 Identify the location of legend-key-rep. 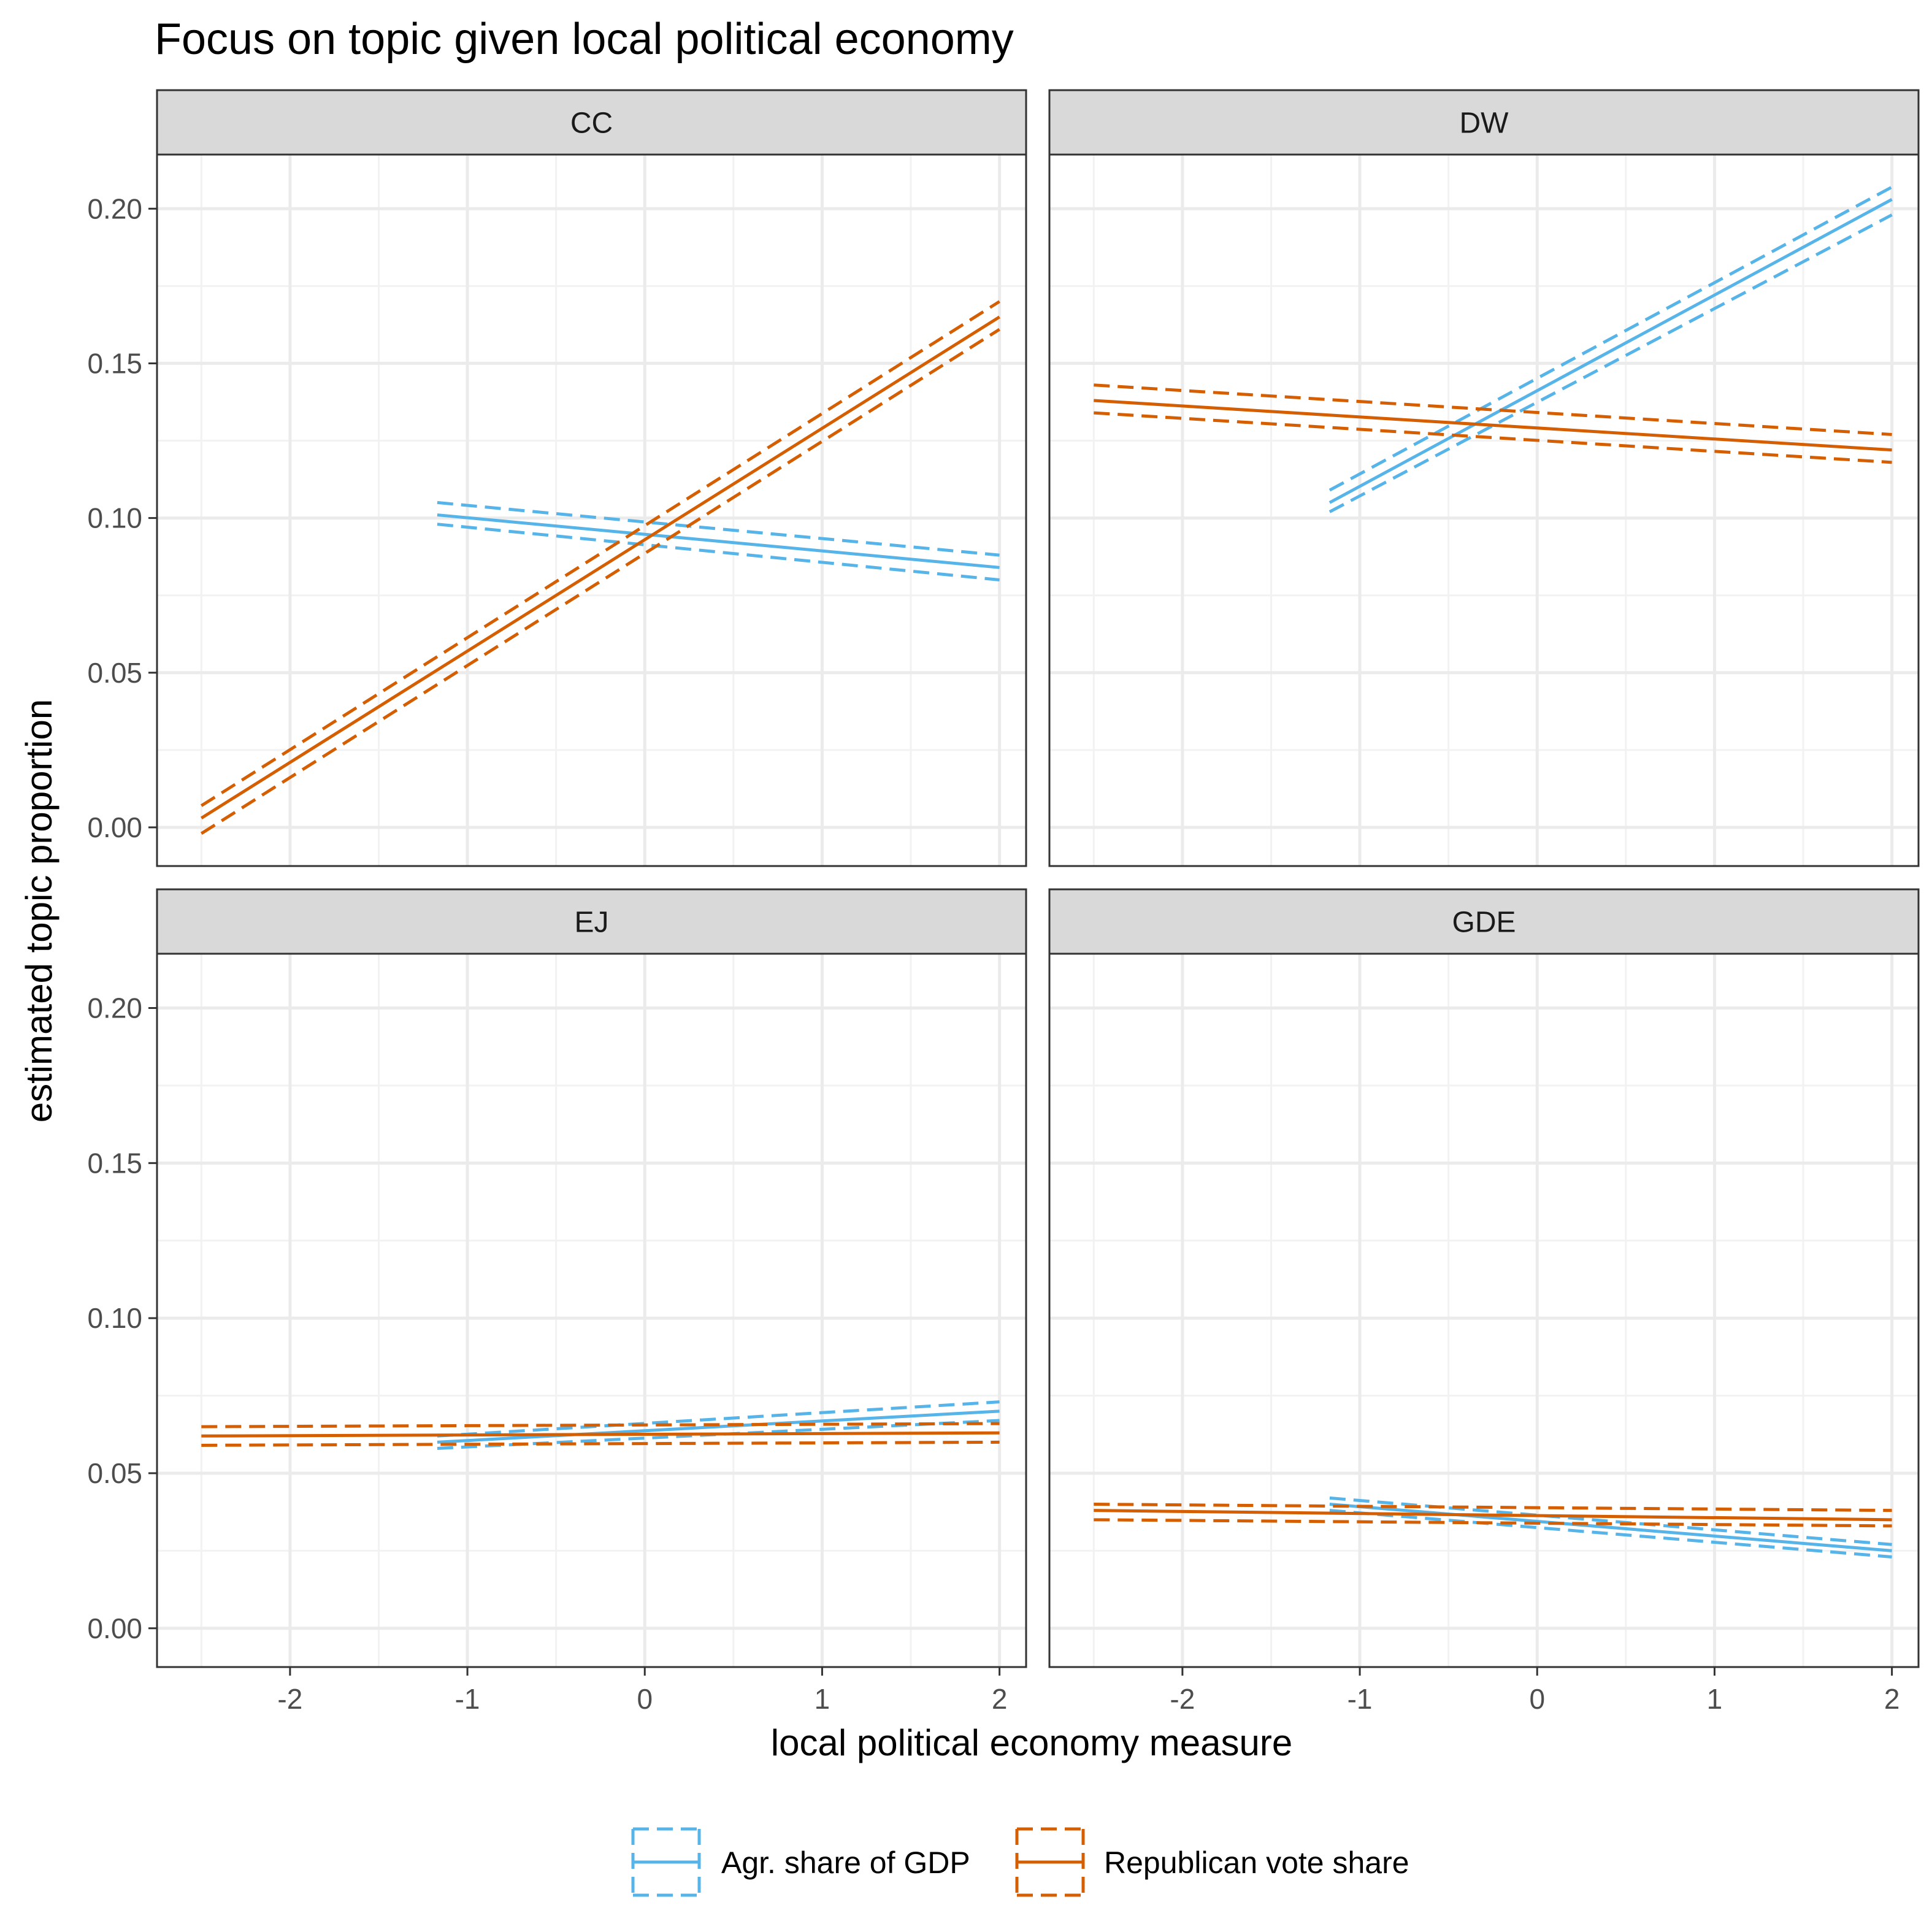
(1050, 1862).